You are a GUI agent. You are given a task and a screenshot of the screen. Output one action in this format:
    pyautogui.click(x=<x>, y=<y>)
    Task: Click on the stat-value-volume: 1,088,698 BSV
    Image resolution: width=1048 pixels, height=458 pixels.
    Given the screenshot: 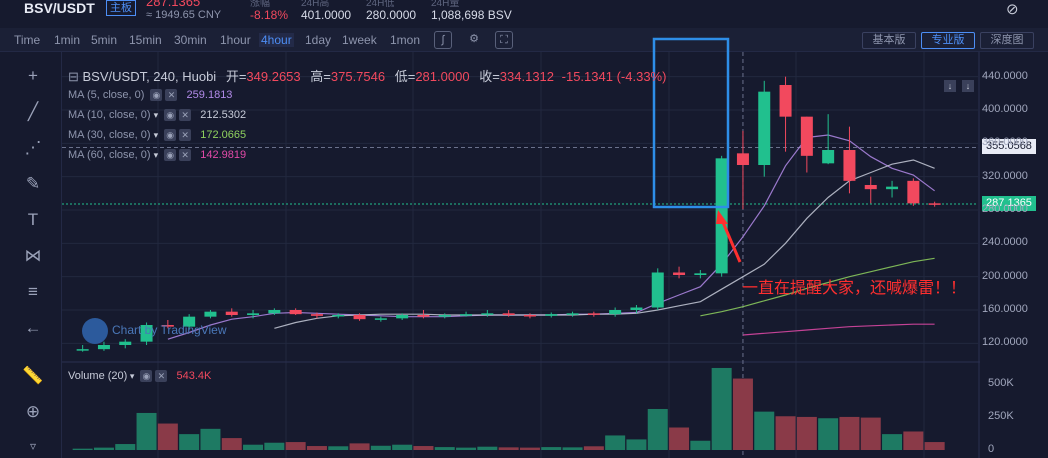 What is the action you would take?
    pyautogui.click(x=471, y=15)
    